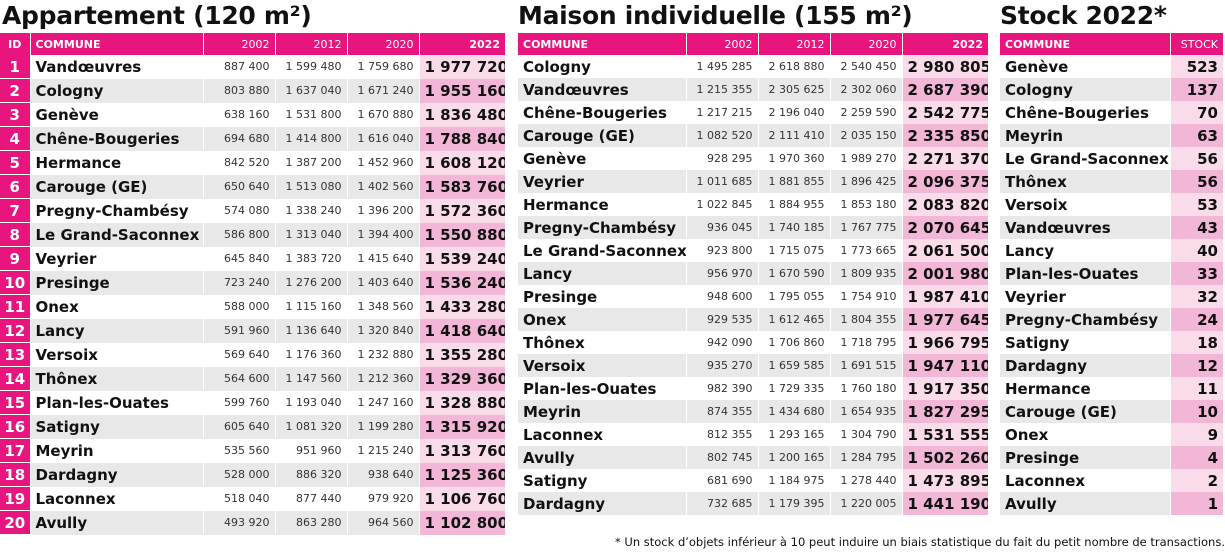 The image size is (1225, 552). What do you see at coordinates (865, 296) in the screenshot?
I see `value-2020: 1 754 910` at bounding box center [865, 296].